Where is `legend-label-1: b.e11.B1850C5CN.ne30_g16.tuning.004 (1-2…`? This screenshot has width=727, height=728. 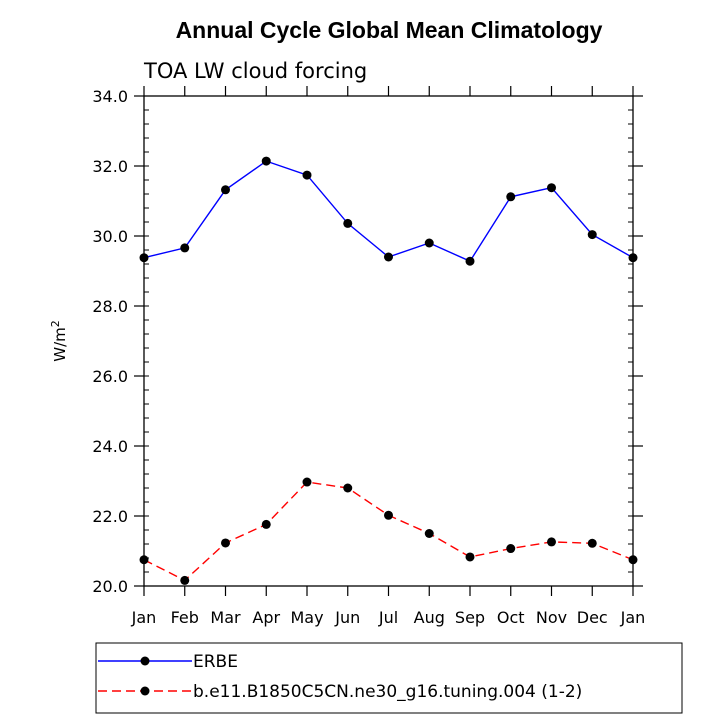 legend-label-1: b.e11.B1850C5CN.ne30_g16.tuning.004 (1-2… is located at coordinates (387, 692).